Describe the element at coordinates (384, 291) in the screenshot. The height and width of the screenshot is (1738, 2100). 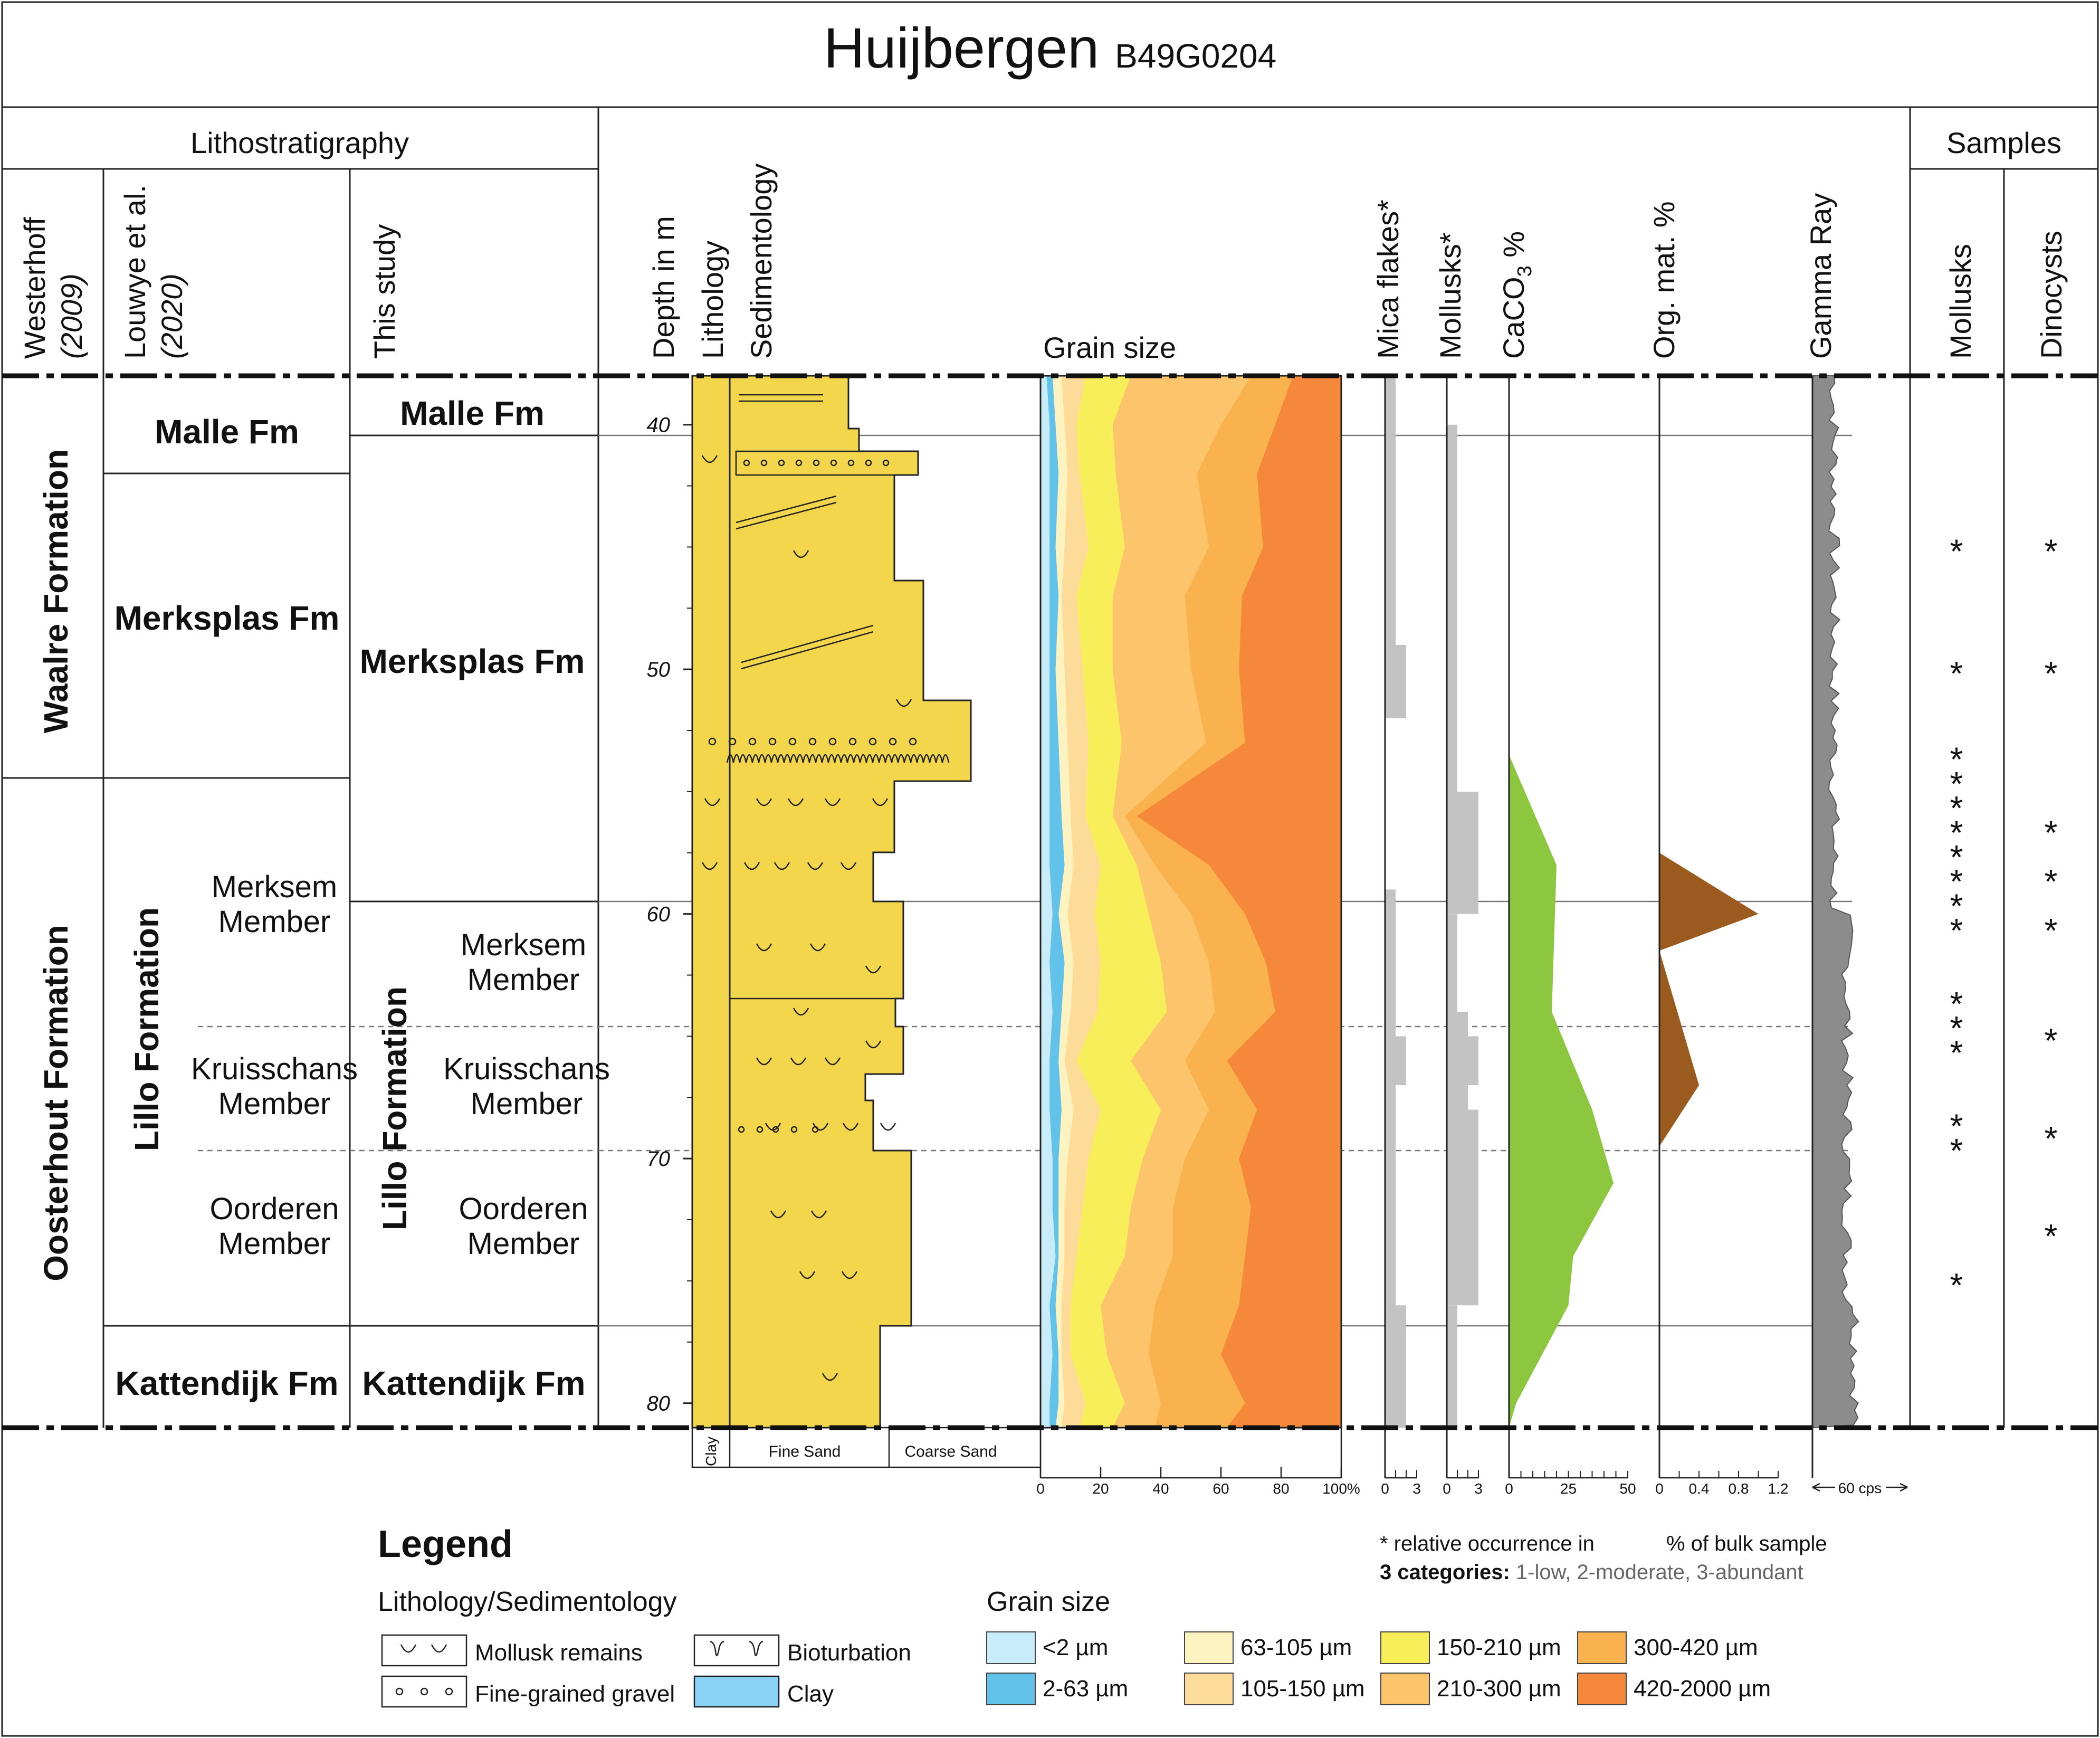
I see `header-this-study: This study` at that location.